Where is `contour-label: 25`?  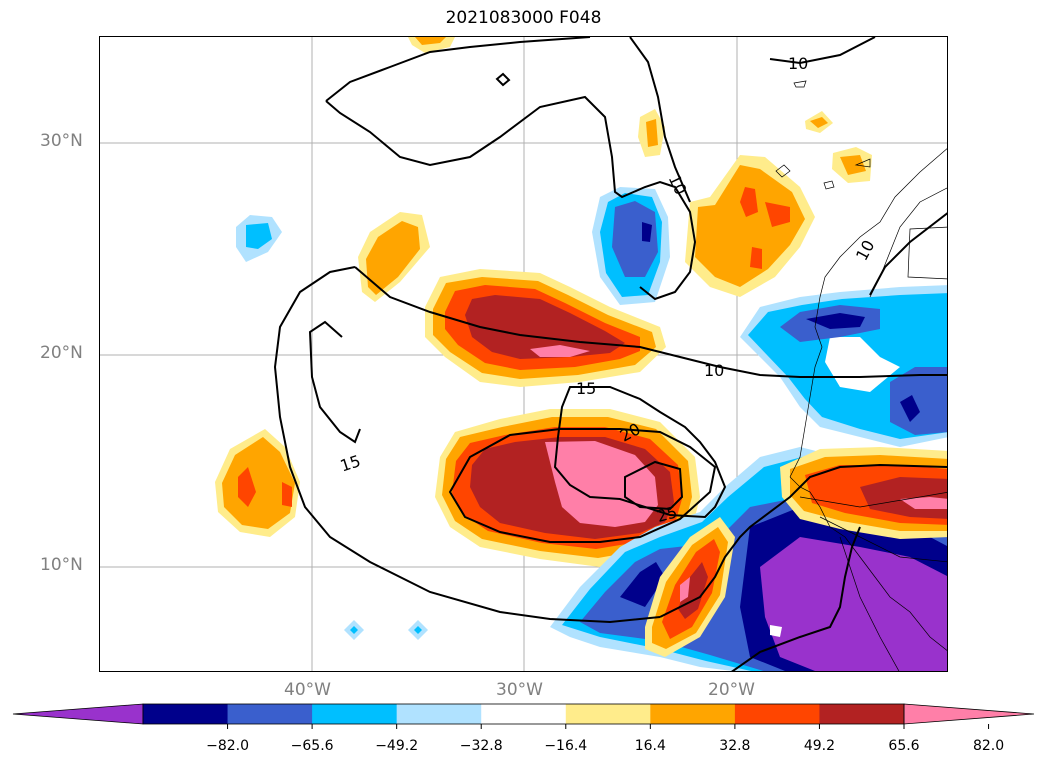 contour-label: 25 is located at coordinates (667, 514).